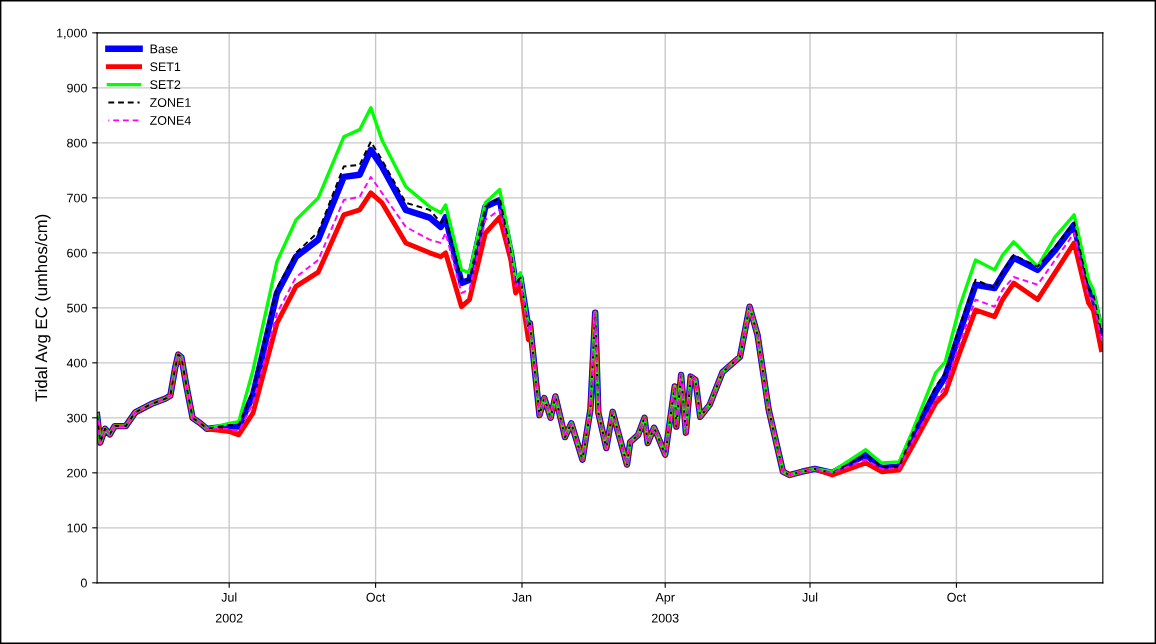 The image size is (1156, 644). What do you see at coordinates (165, 67) in the screenshot?
I see `legend-label: SET1` at bounding box center [165, 67].